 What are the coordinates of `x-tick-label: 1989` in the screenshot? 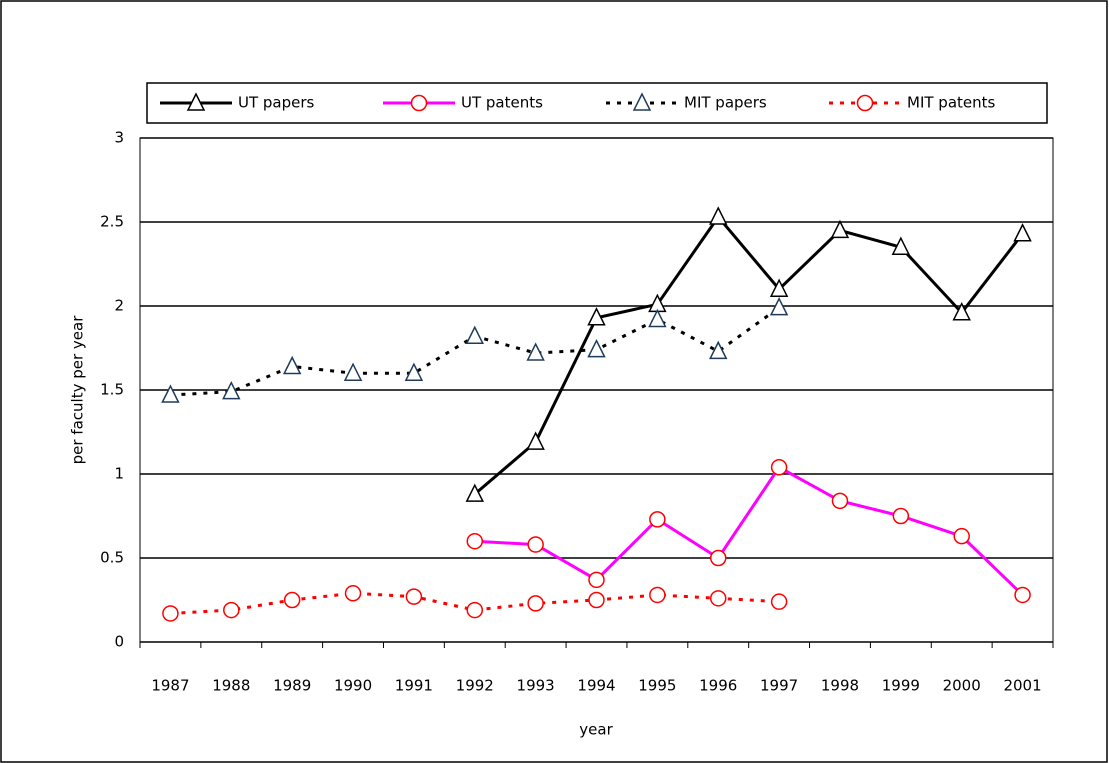 It's located at (292, 686).